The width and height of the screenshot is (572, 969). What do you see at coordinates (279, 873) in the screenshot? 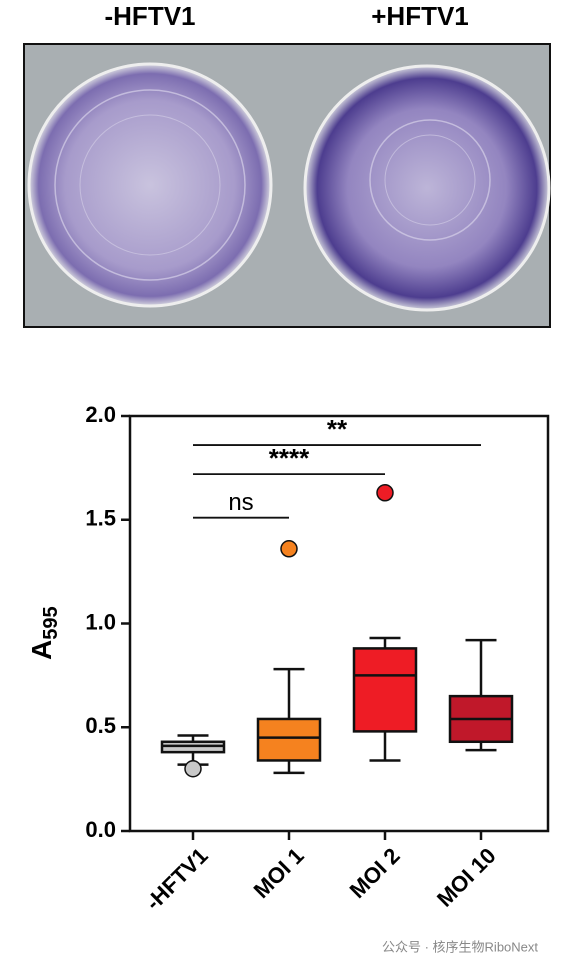
I see `x-tick-label: MOI 1` at bounding box center [279, 873].